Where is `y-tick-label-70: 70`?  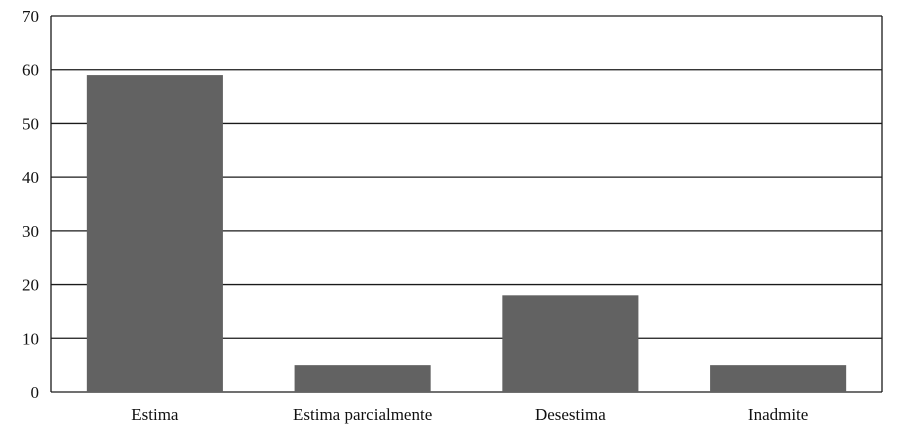 y-tick-label-70: 70 is located at coordinates (30, 16).